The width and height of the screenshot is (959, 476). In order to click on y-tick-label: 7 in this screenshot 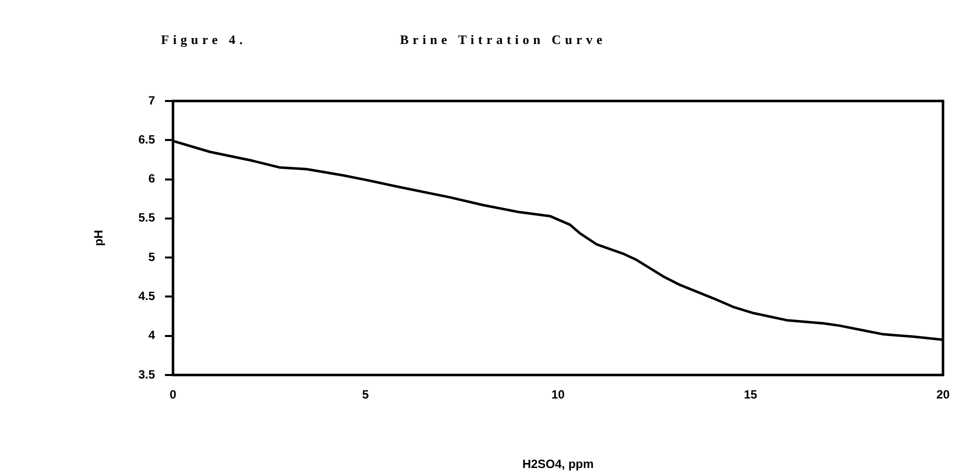, I will do `click(152, 100)`.